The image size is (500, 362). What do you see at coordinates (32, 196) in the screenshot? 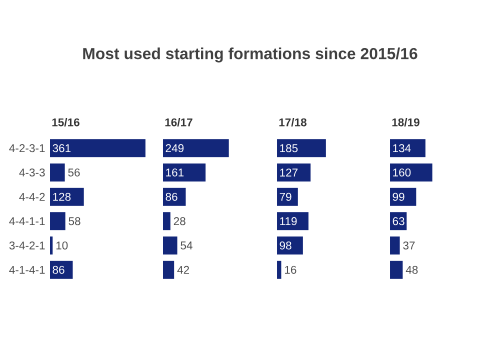
I see `y-tick-label: 4-4-2` at bounding box center [32, 196].